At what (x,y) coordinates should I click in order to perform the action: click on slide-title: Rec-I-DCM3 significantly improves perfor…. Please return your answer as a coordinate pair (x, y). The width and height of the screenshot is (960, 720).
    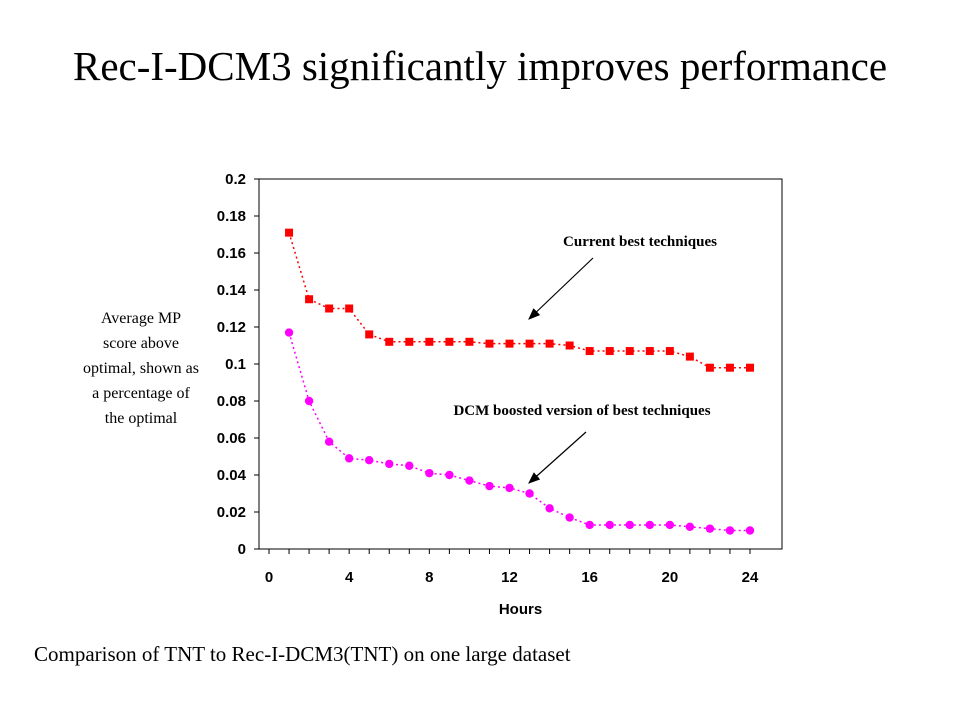
    Looking at the image, I should click on (480, 66).